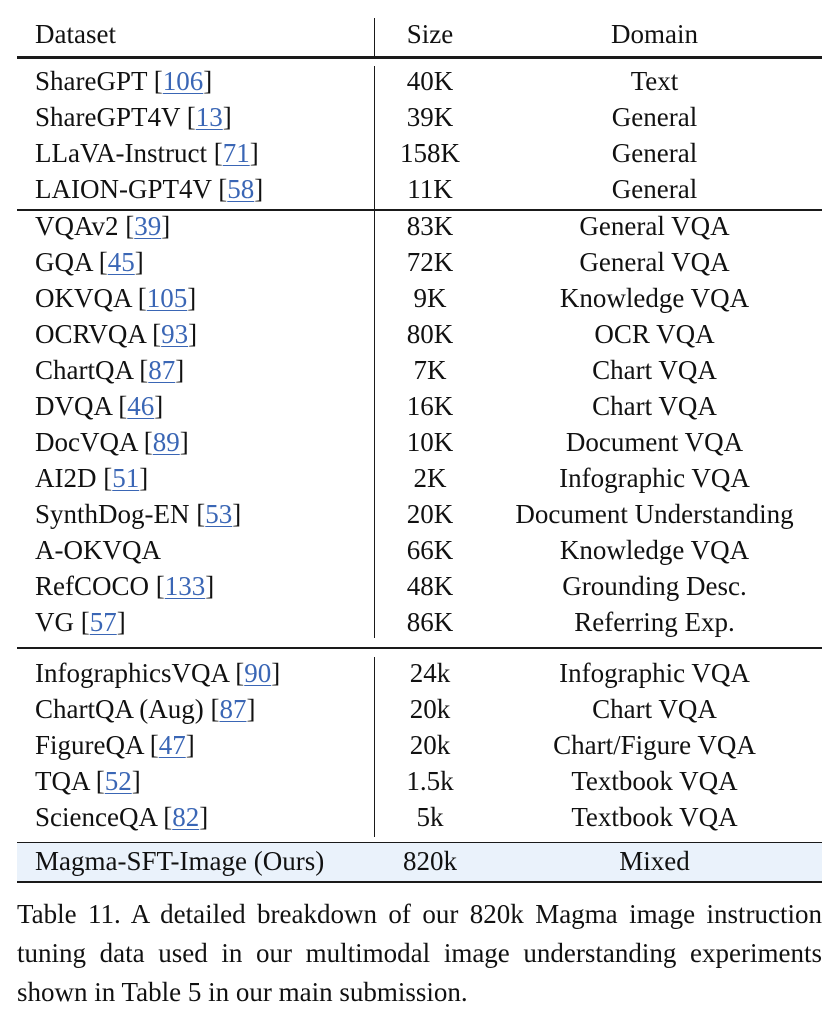 This screenshot has height=1012, width=836. I want to click on citation-link: 71, so click(236, 153).